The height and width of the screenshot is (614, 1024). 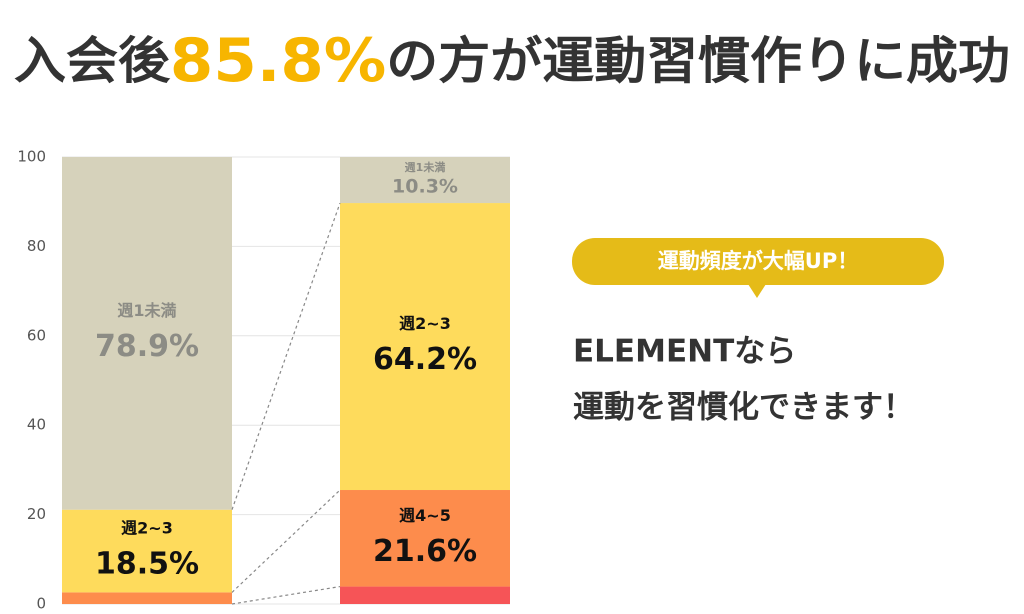 I want to click on data-label: 78.9%, so click(x=147, y=346).